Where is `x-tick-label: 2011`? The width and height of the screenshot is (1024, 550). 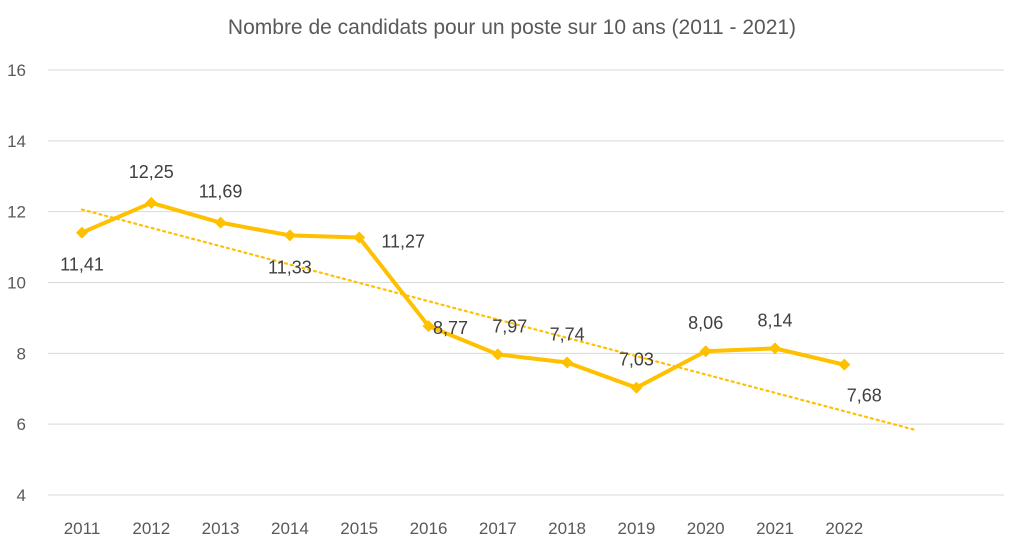
x-tick-label: 2011 is located at coordinates (82, 528).